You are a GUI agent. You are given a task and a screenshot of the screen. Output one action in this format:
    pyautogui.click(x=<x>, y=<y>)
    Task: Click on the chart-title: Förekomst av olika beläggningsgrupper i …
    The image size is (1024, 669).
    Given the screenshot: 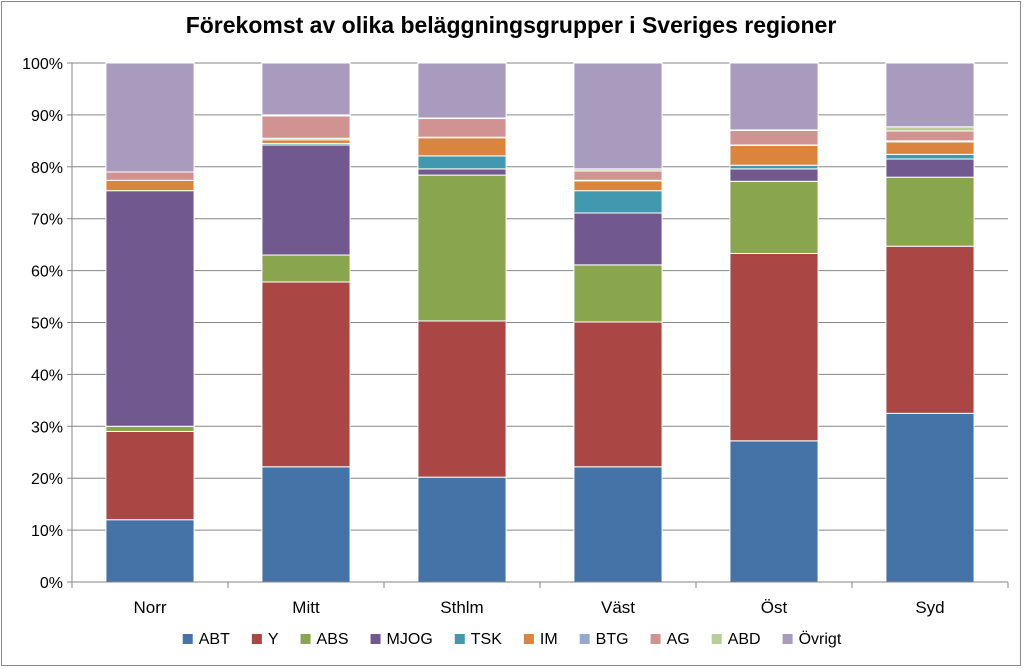 What is the action you would take?
    pyautogui.click(x=511, y=25)
    